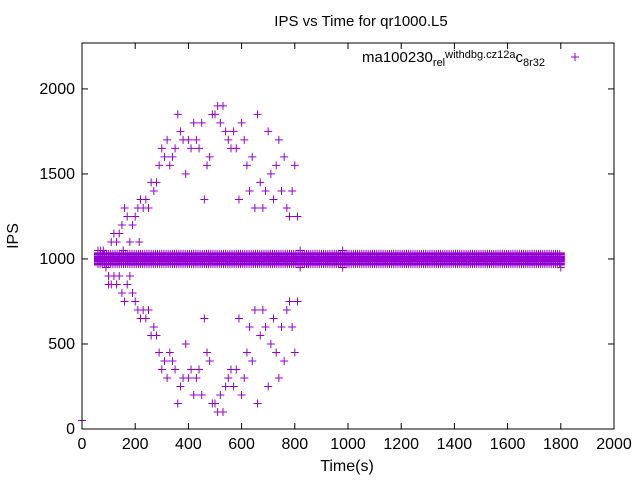 This screenshot has width=640, height=480. What do you see at coordinates (455, 444) in the screenshot?
I see `x-tick-label: 1400` at bounding box center [455, 444].